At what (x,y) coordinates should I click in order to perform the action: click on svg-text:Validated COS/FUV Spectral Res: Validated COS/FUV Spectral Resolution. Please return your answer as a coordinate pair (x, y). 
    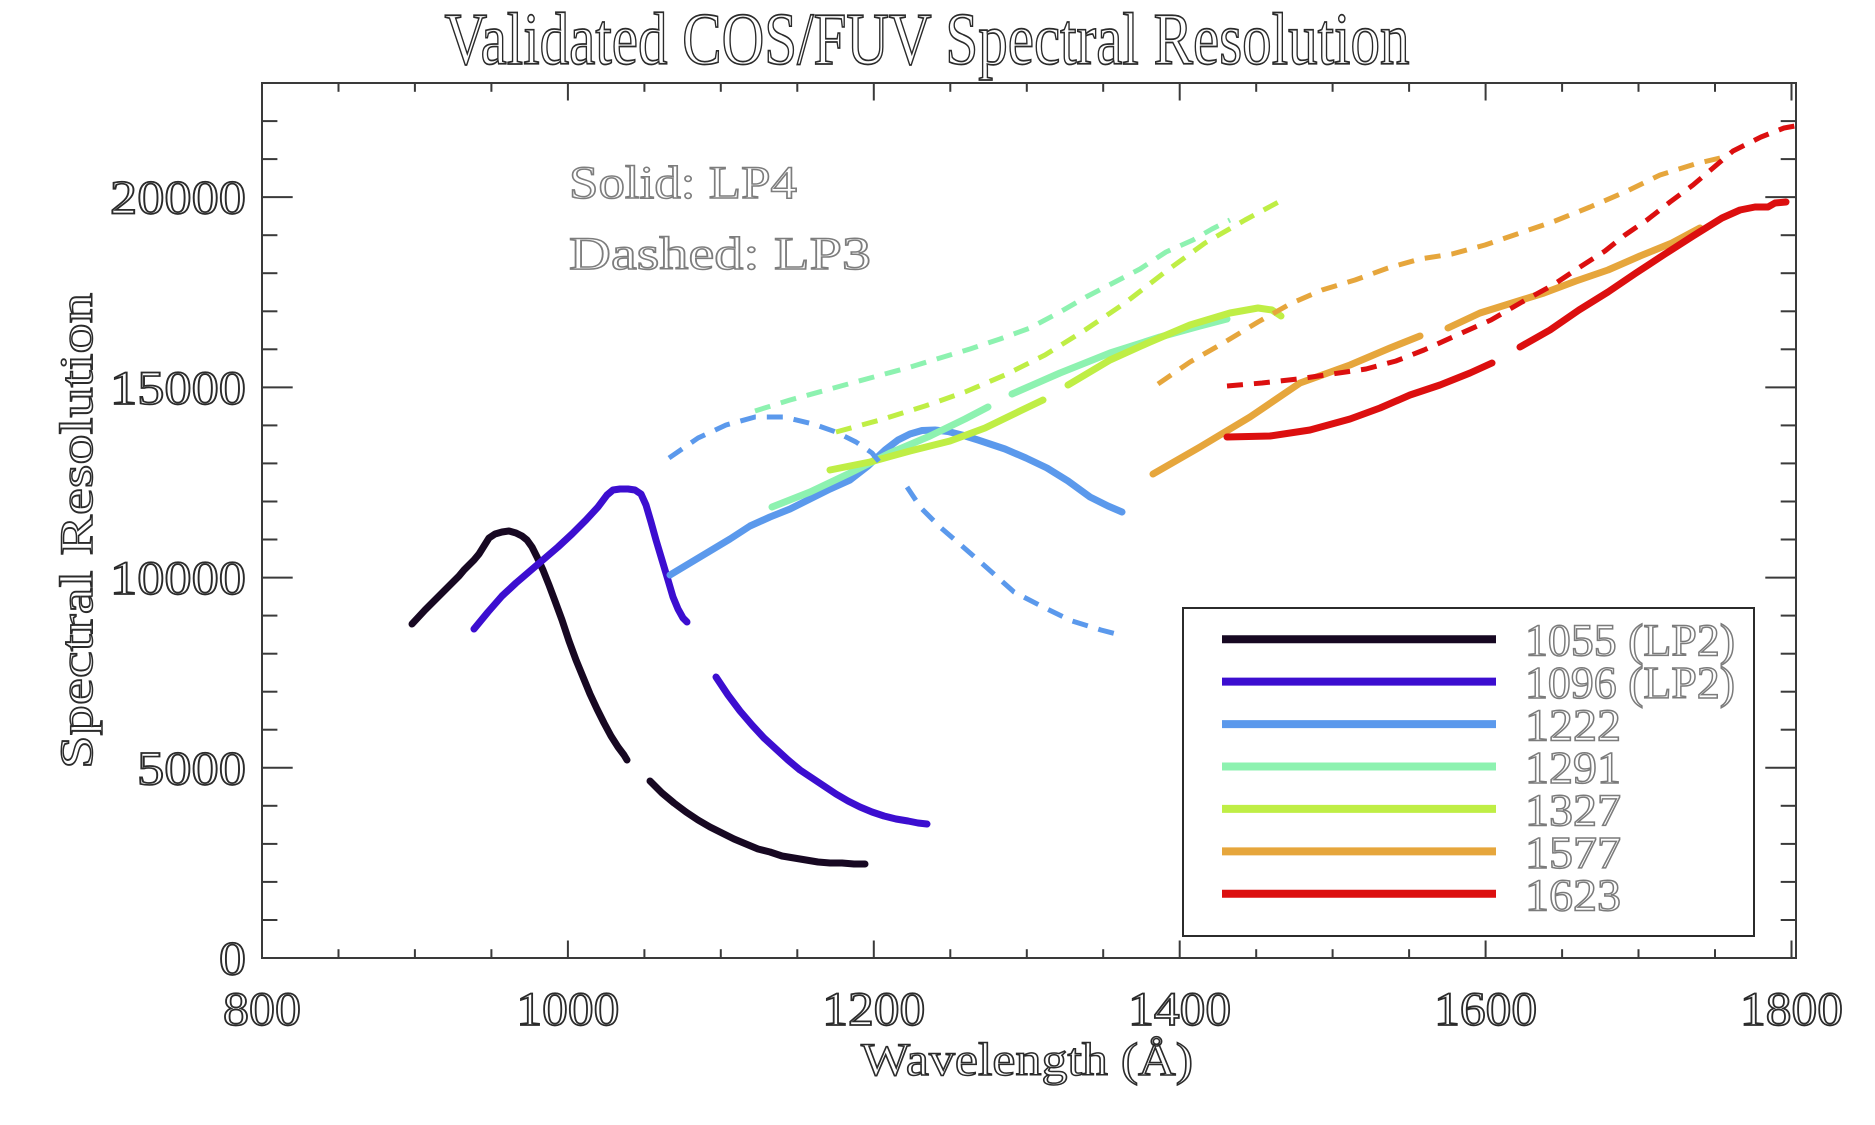
    Looking at the image, I should click on (927, 40).